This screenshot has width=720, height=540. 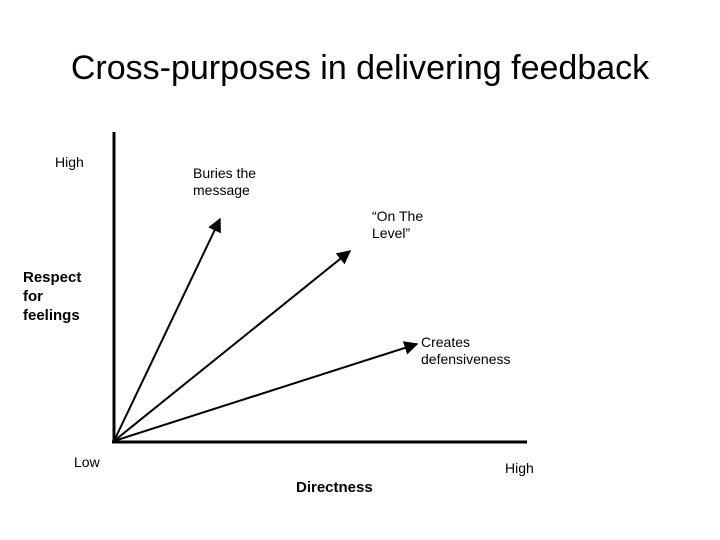 I want to click on x-axis-high-label: High, so click(x=519, y=468).